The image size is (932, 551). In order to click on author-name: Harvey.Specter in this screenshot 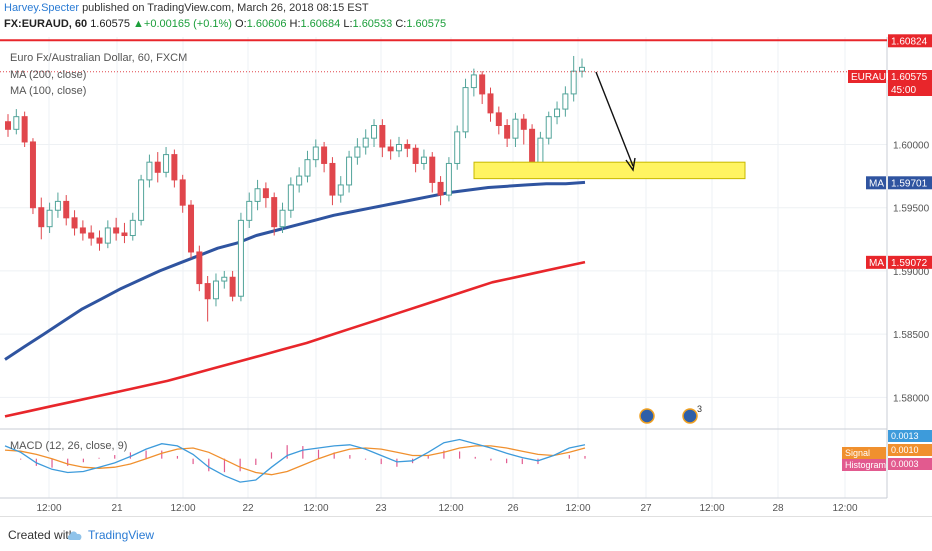, I will do `click(41, 8)`.